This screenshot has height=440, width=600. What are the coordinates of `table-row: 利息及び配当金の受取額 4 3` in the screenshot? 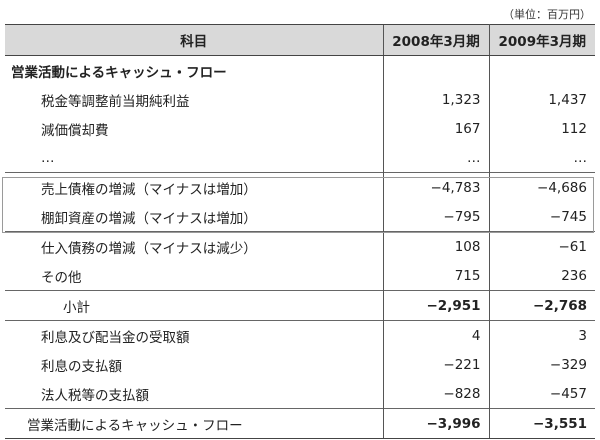 It's located at (300, 335).